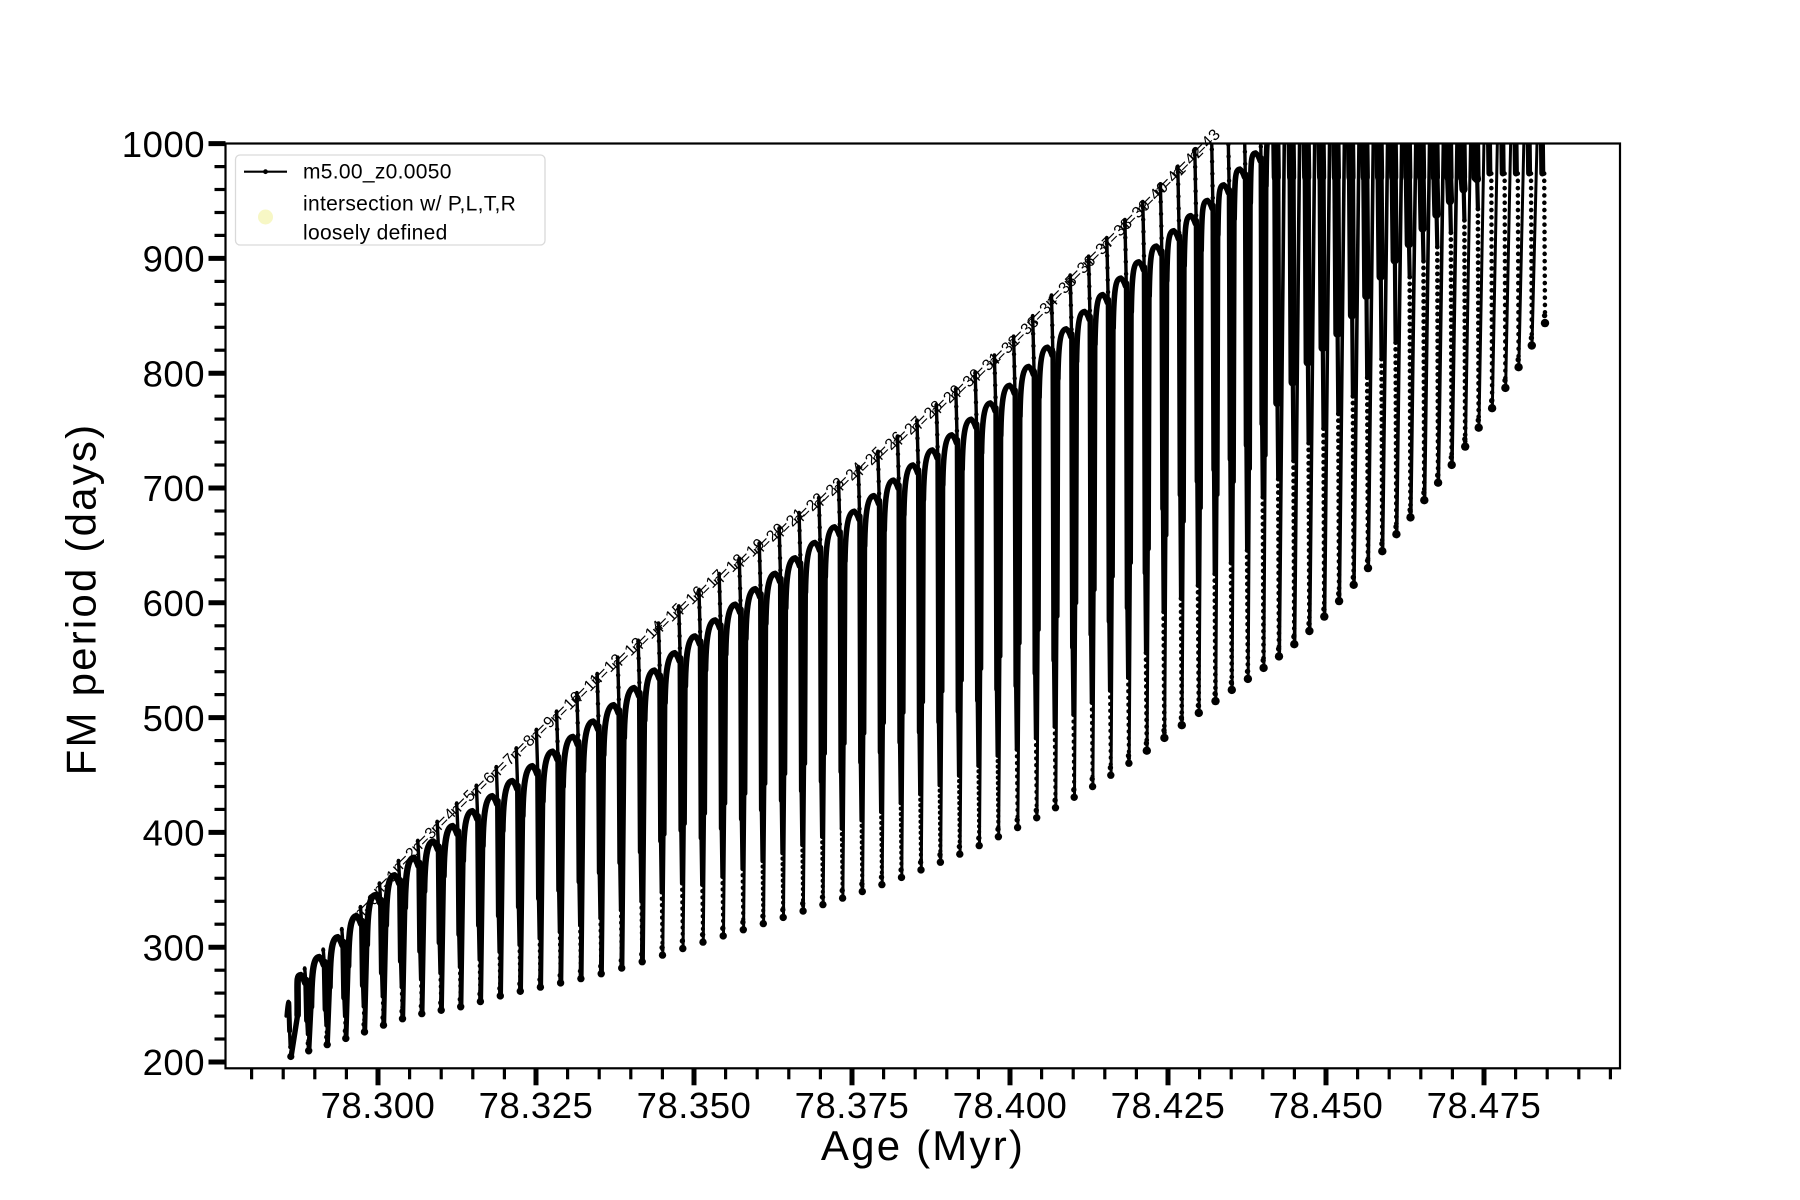 This screenshot has height=1200, width=1800. I want to click on svg-text: 78.400, so click(1010, 1105).